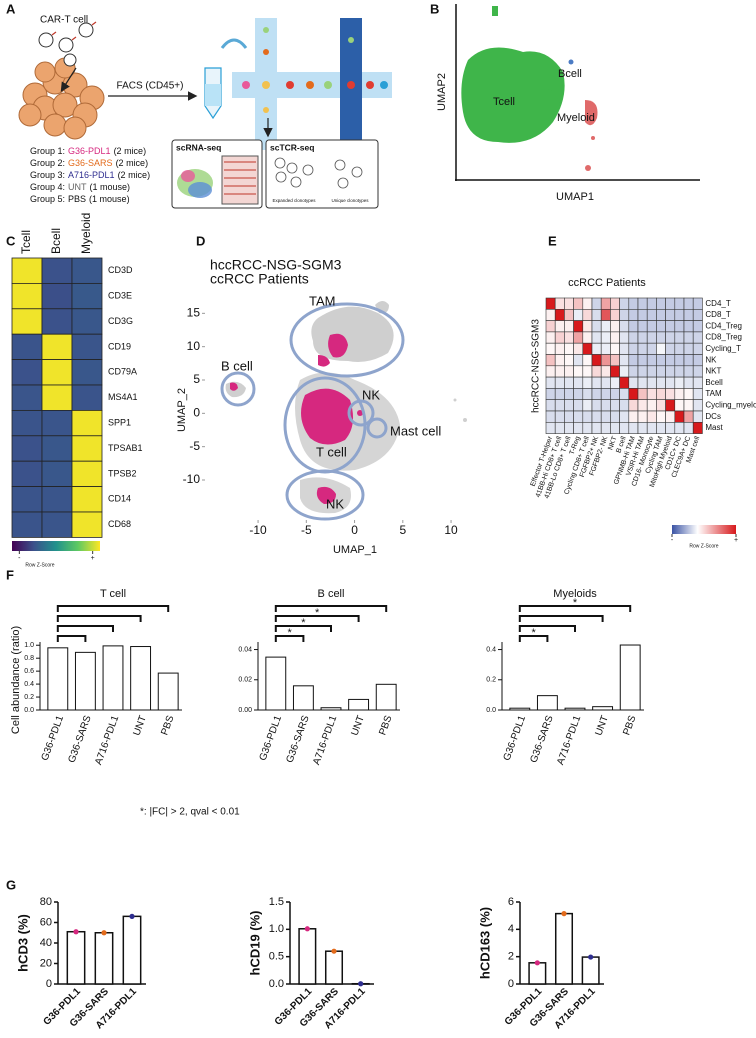 This screenshot has height=1038, width=756. What do you see at coordinates (504, 102) in the screenshot?
I see `cluster-label: Tcell` at bounding box center [504, 102].